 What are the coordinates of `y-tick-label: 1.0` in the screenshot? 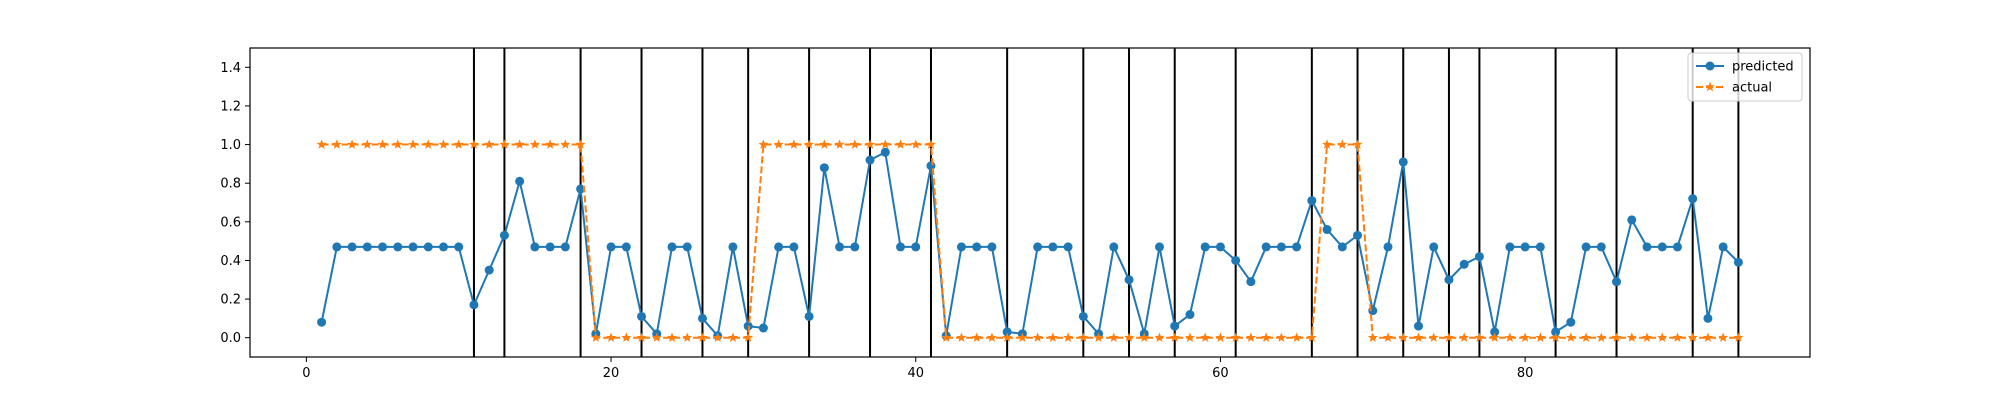 It's located at (230, 145).